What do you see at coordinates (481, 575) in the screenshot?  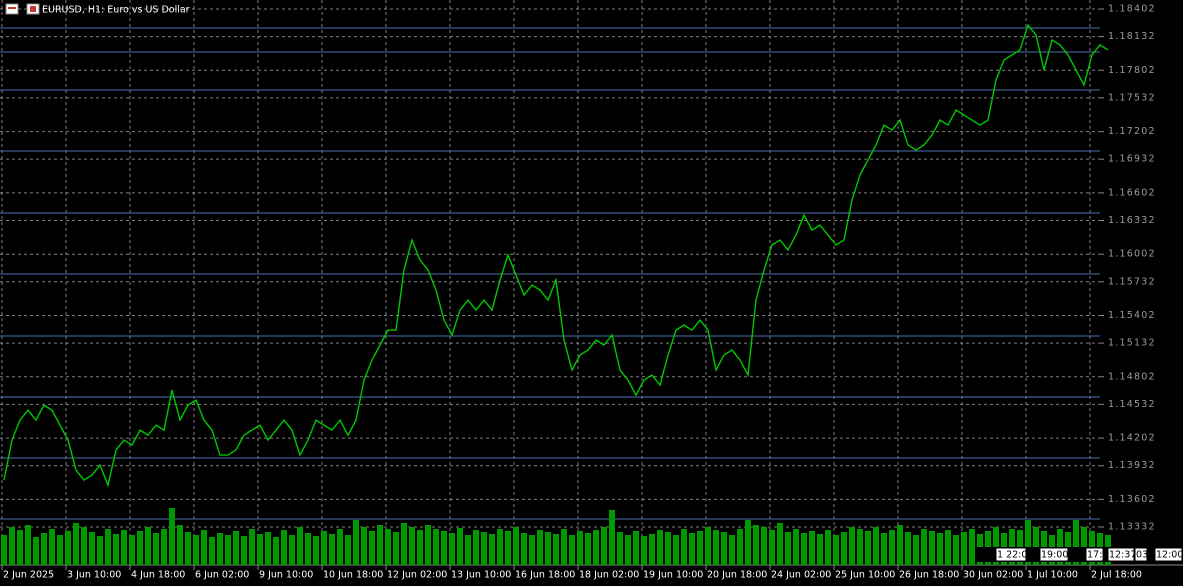 I see `x-tick-label: 13 Jun 10:00` at bounding box center [481, 575].